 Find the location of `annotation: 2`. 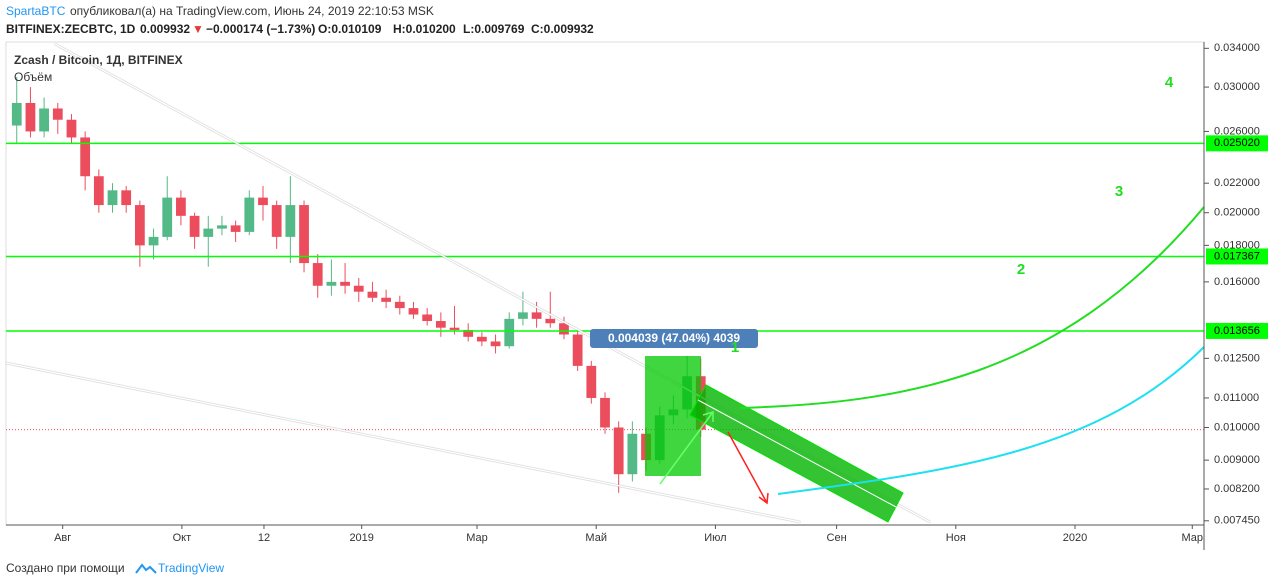

annotation: 2 is located at coordinates (1021, 269).